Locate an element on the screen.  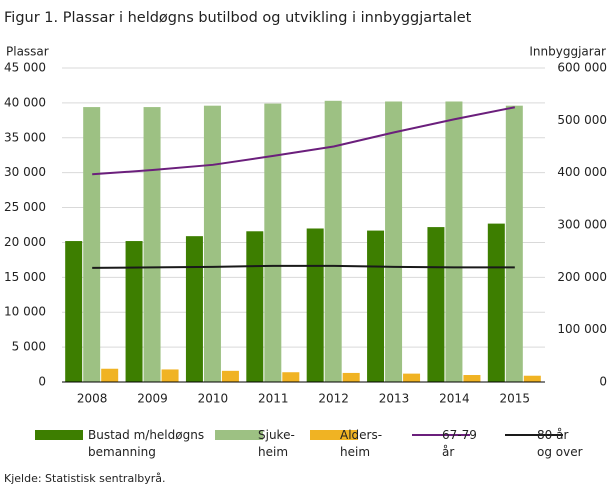
legend-label: Bustad m/heldøgns bemanning is located at coordinates (146, 443).